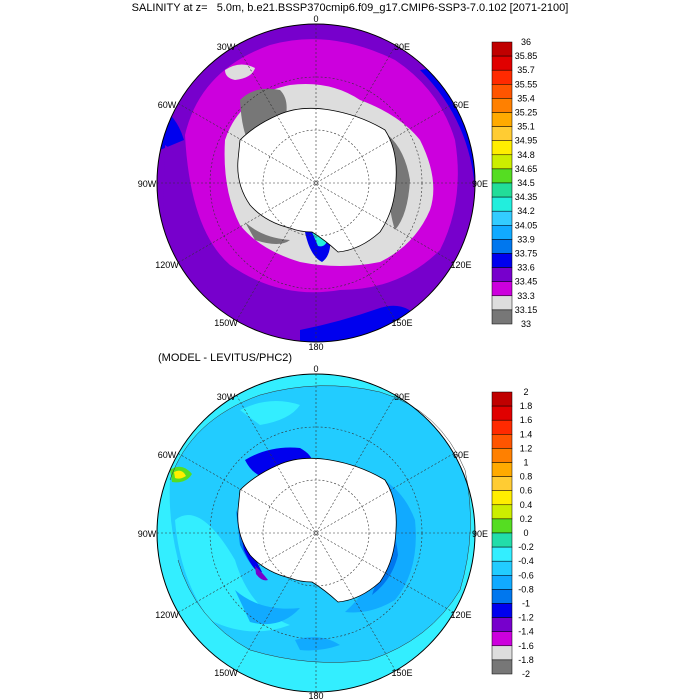 The width and height of the screenshot is (700, 700). Describe the element at coordinates (526, 127) in the screenshot. I see `salinity-colorbar-label: 35.1` at that location.